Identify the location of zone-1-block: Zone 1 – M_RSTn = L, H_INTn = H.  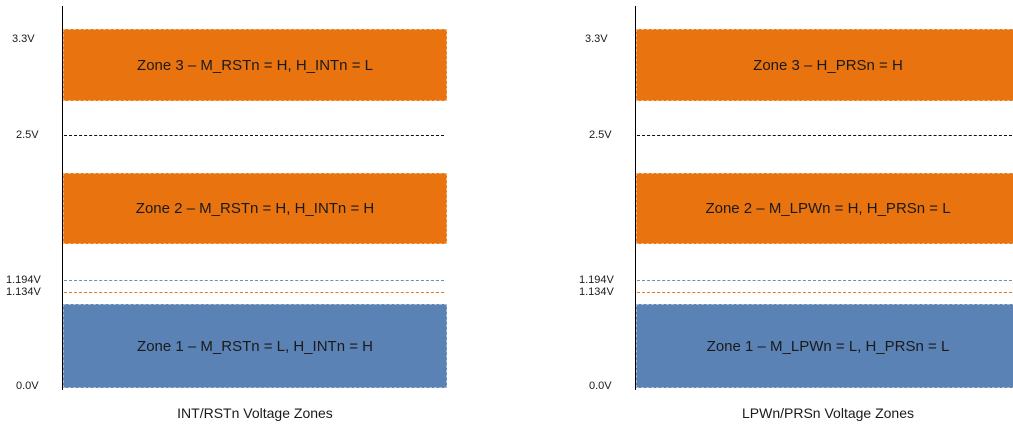
(255, 346).